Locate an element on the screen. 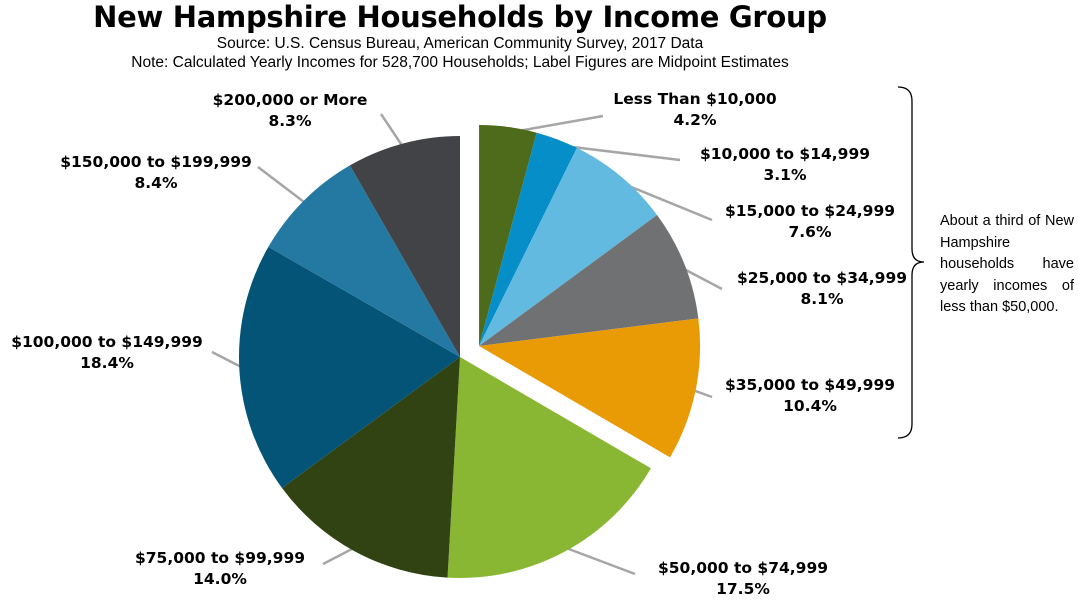  slice-label-3: $25,000 to $34,999 is located at coordinates (822, 278).